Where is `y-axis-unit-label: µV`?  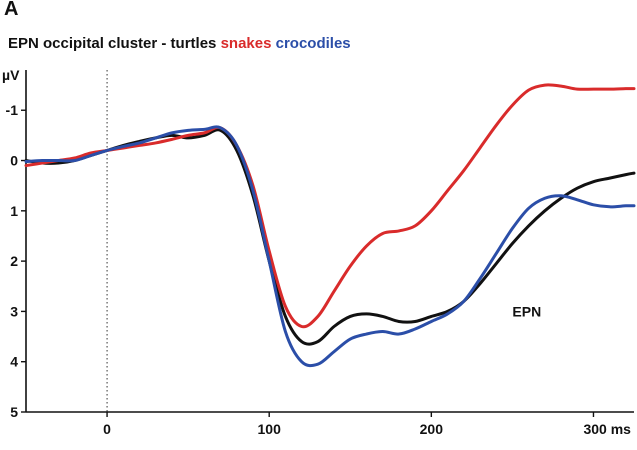 y-axis-unit-label: µV is located at coordinates (11, 75).